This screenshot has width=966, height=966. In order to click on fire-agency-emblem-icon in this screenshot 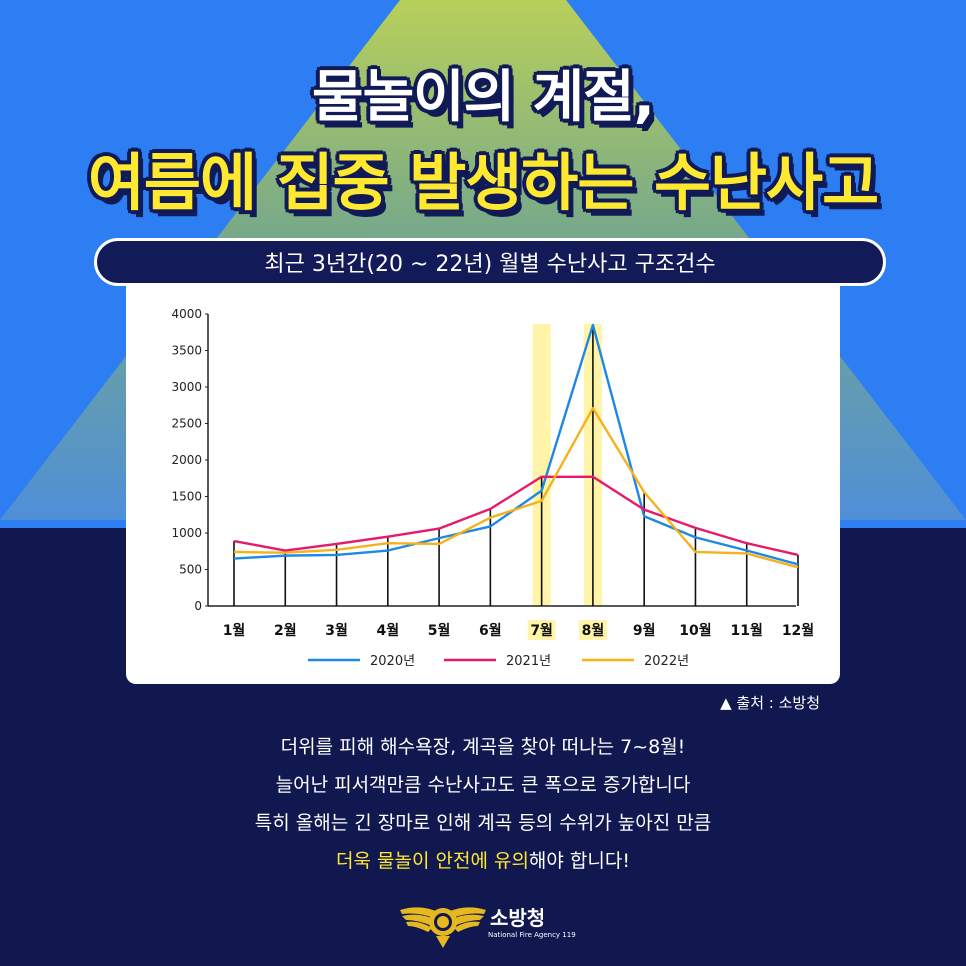, I will do `click(443, 927)`.